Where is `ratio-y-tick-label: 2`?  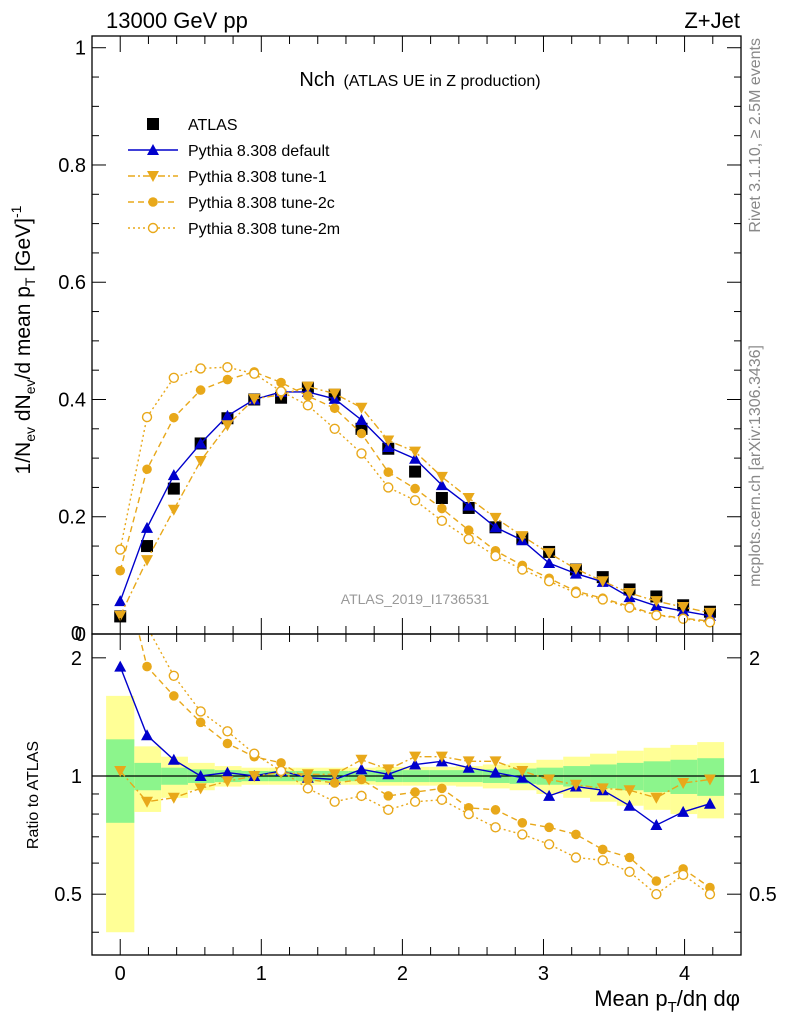 ratio-y-tick-label: 2 is located at coordinates (76, 659).